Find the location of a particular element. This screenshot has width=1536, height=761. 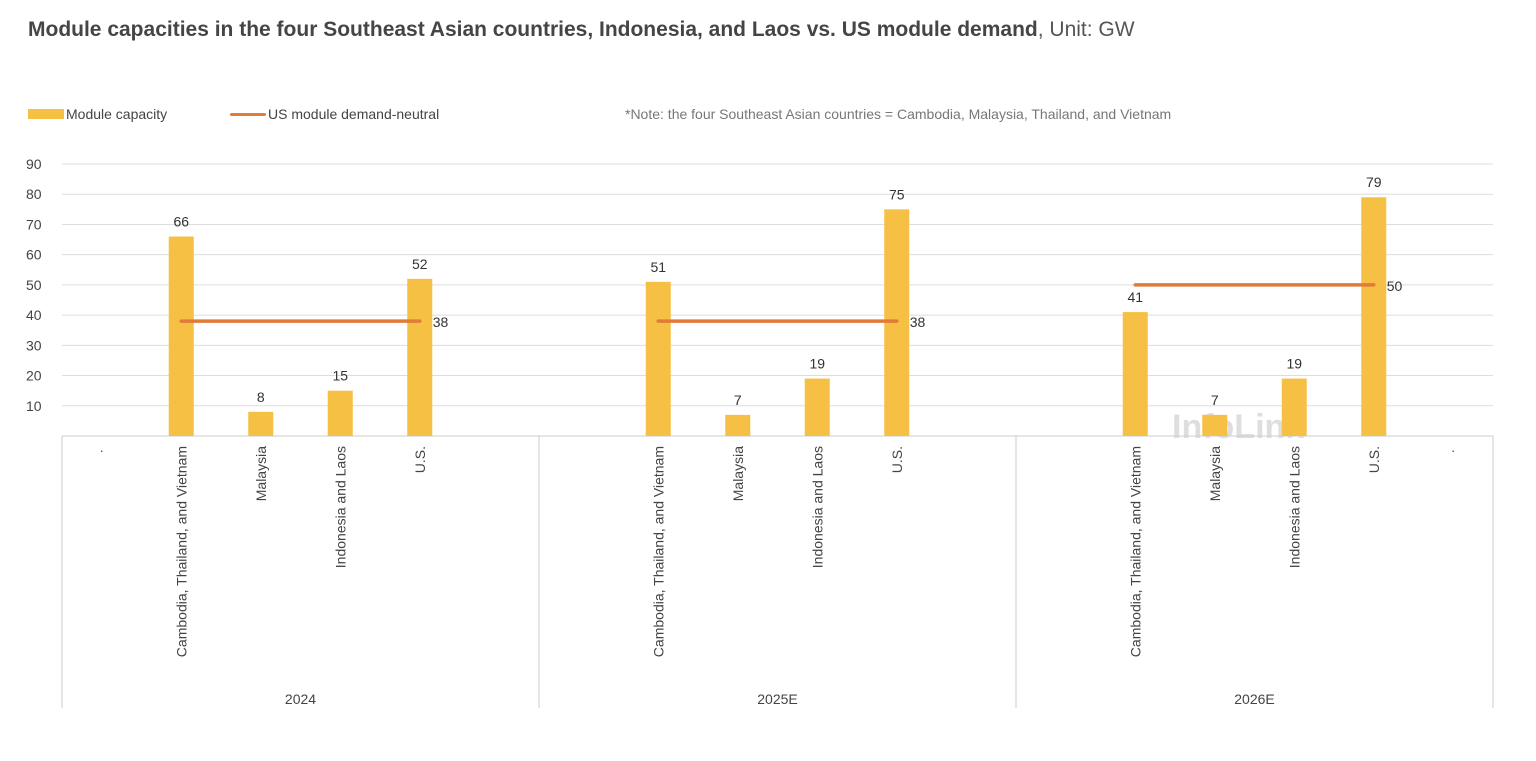

legend-label-us-demand: US module demand-neutral is located at coordinates (354, 114).